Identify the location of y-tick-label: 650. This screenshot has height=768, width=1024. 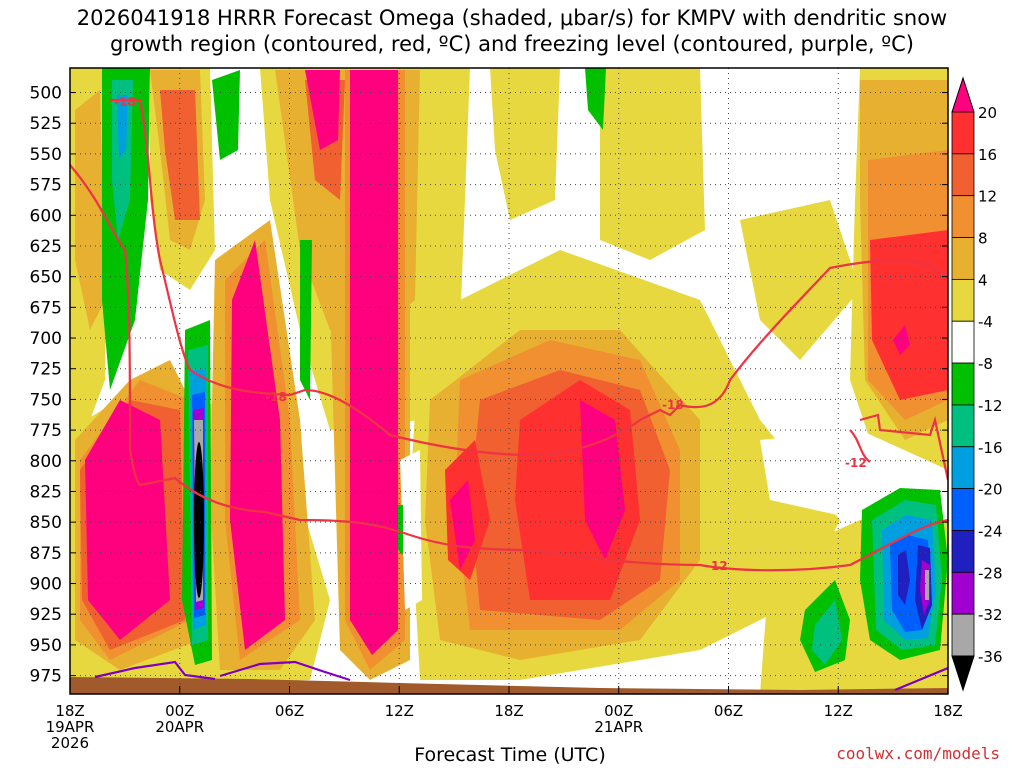
(46, 278).